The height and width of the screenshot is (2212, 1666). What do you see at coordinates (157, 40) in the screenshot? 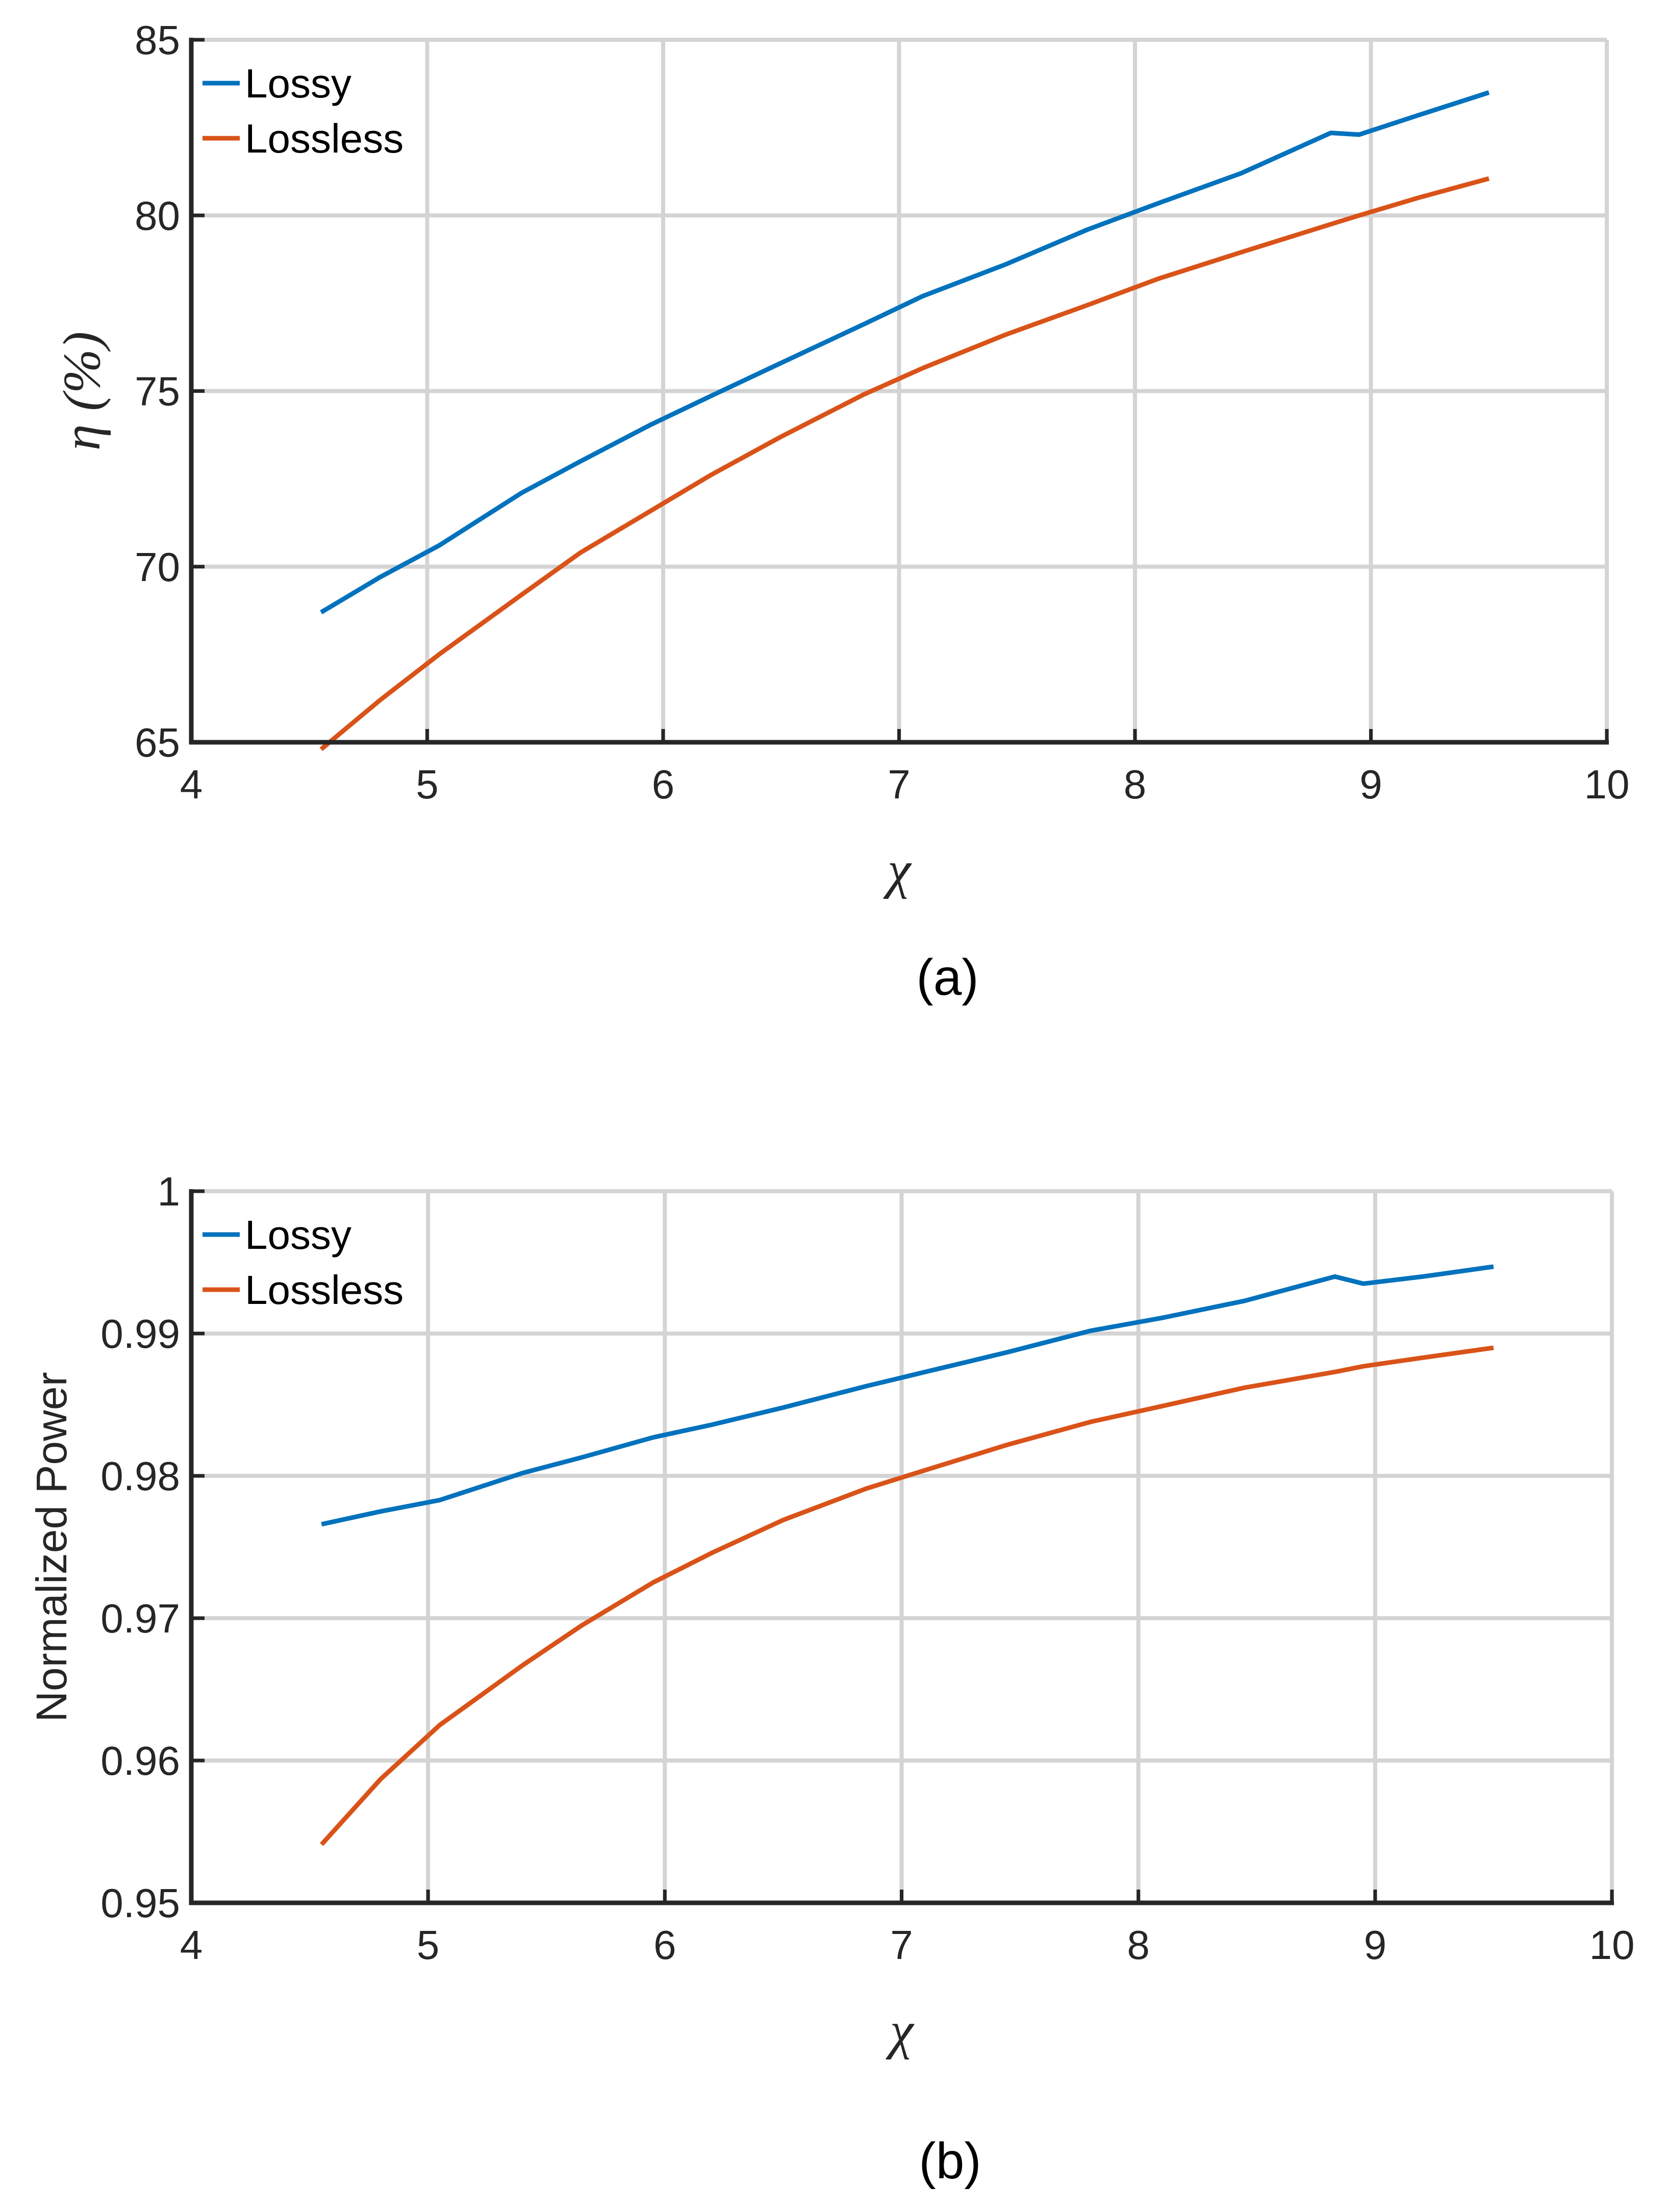
I see `y-tick-label: 85` at bounding box center [157, 40].